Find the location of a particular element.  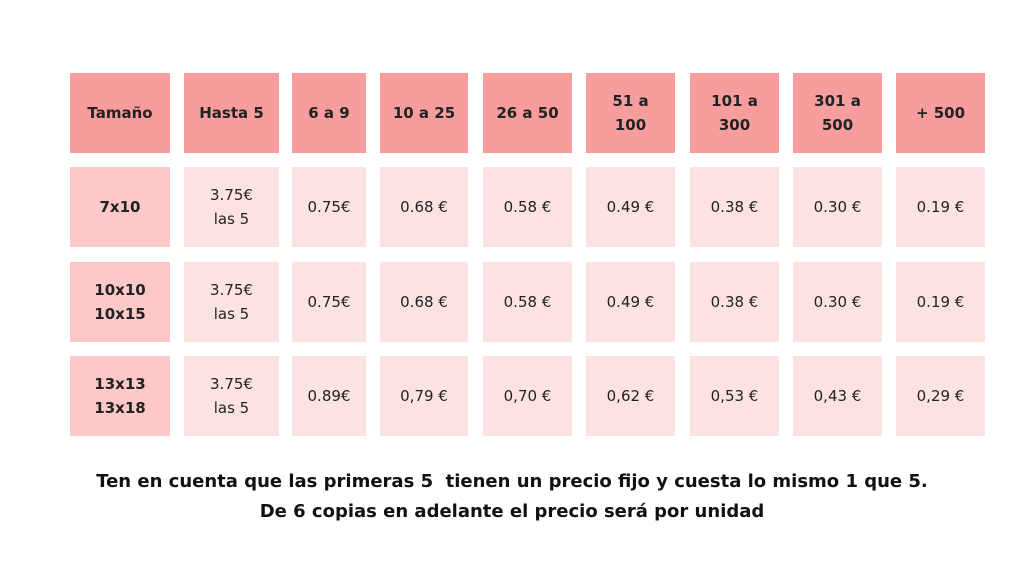

size-cell: 10x10 10x15 is located at coordinates (120, 302).